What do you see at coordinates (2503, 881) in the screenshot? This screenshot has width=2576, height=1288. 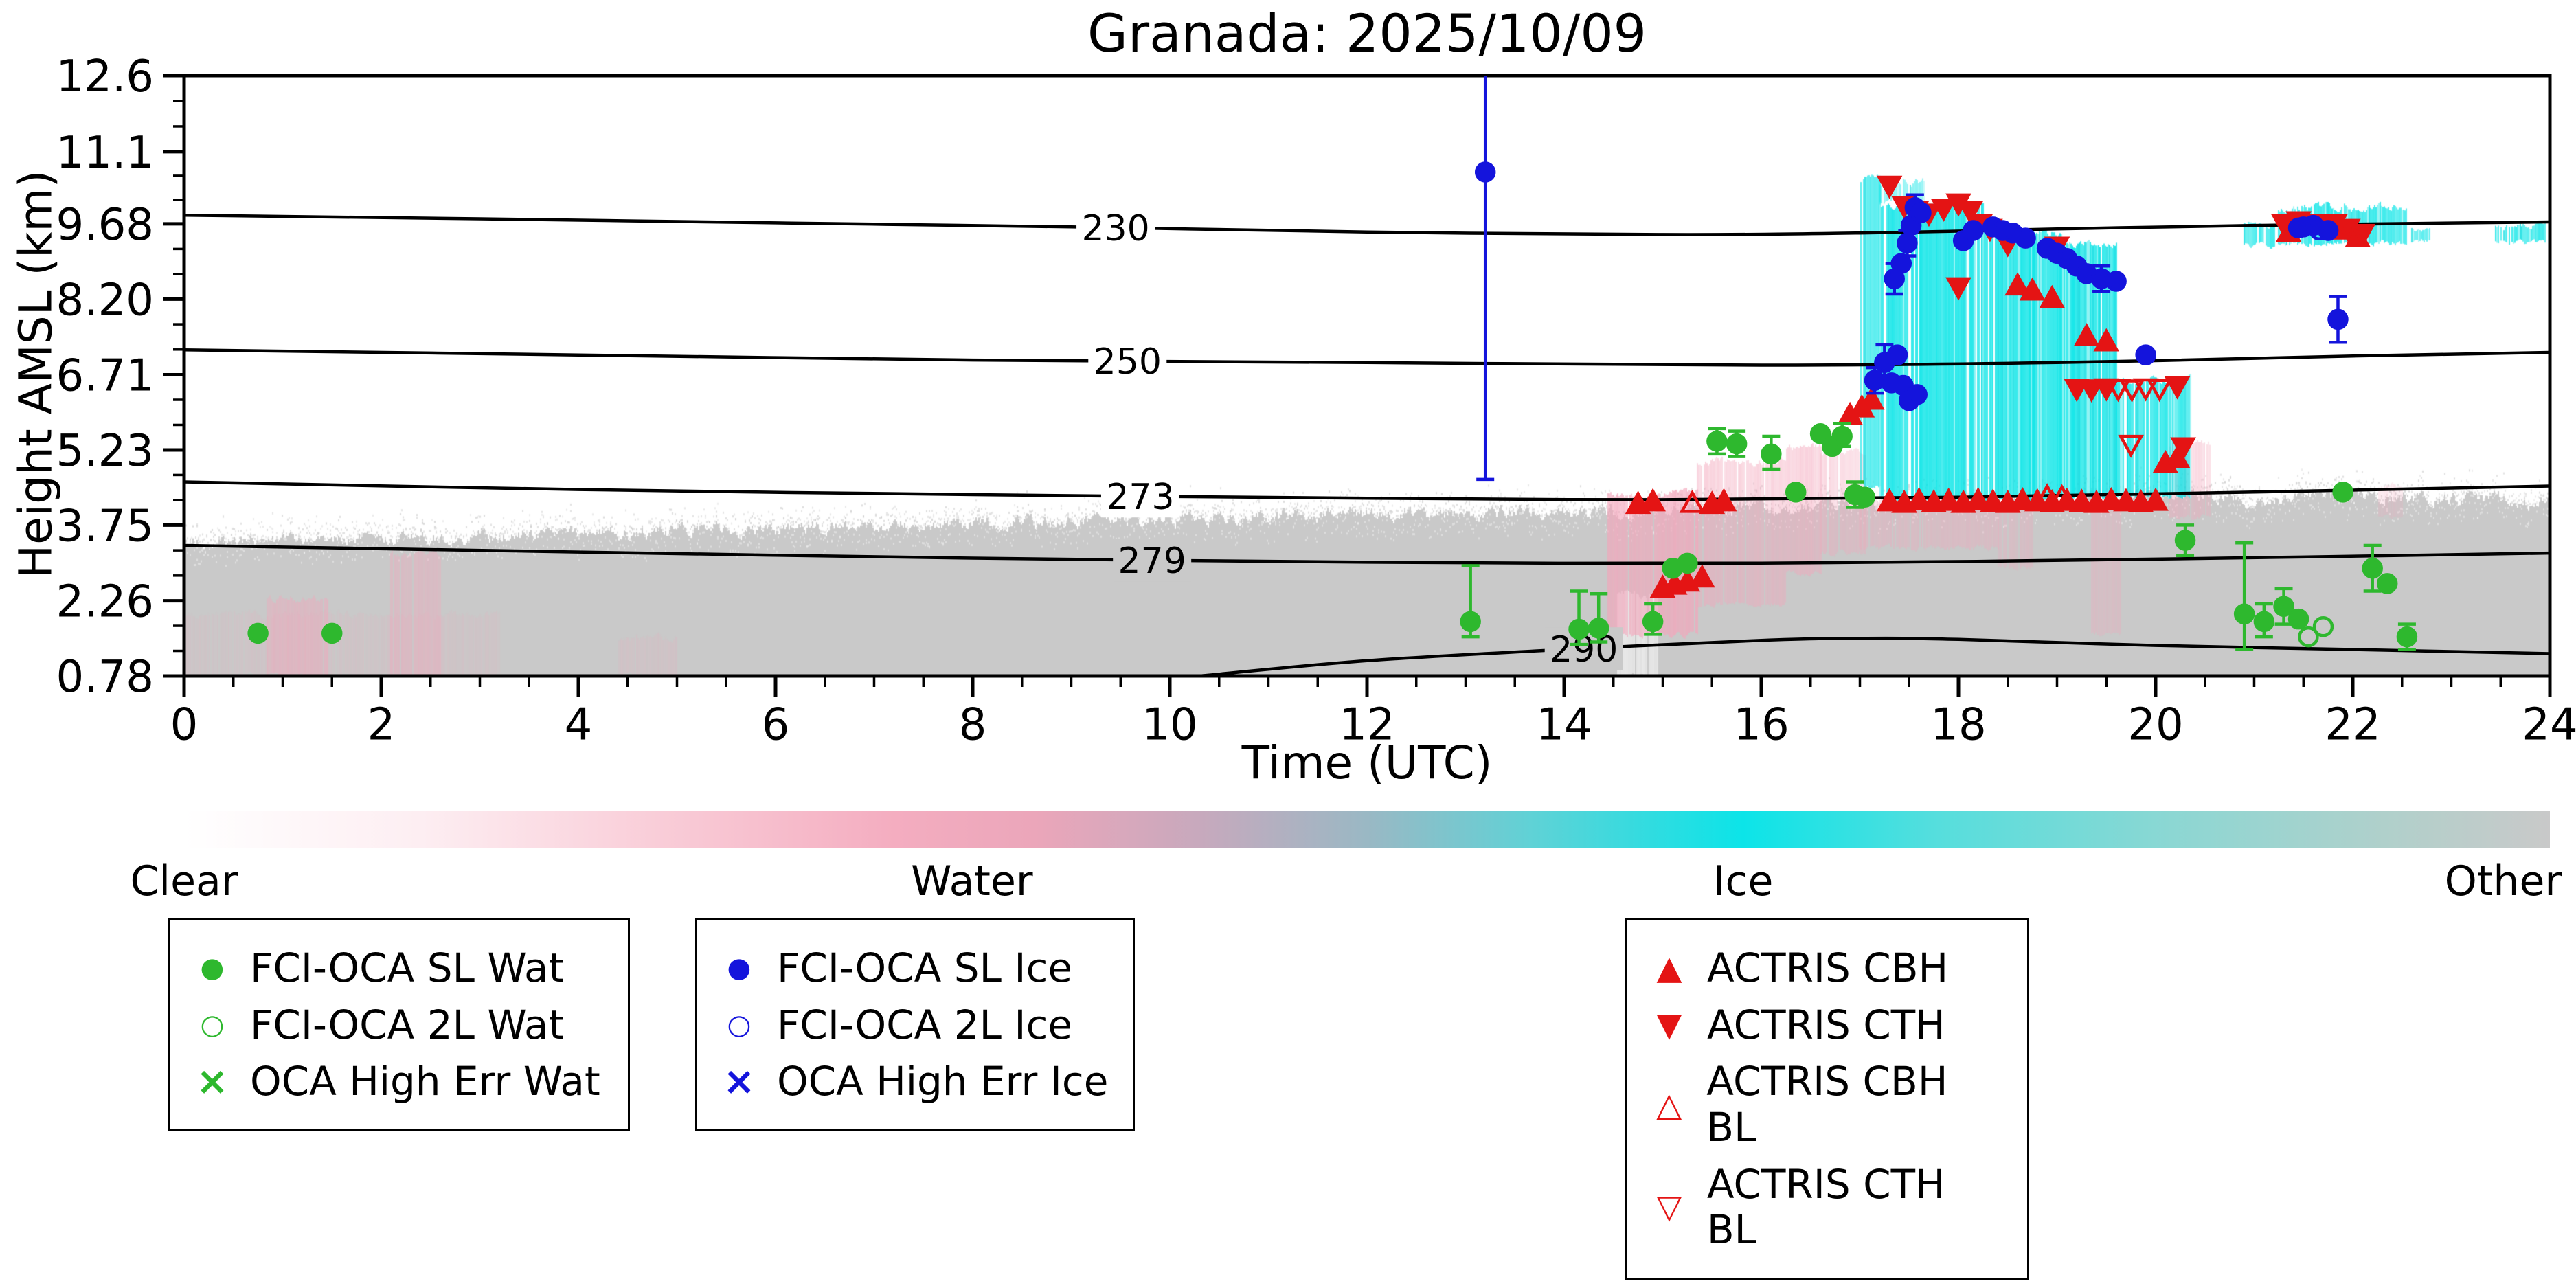 I see `colorbar-label-other: Other` at bounding box center [2503, 881].